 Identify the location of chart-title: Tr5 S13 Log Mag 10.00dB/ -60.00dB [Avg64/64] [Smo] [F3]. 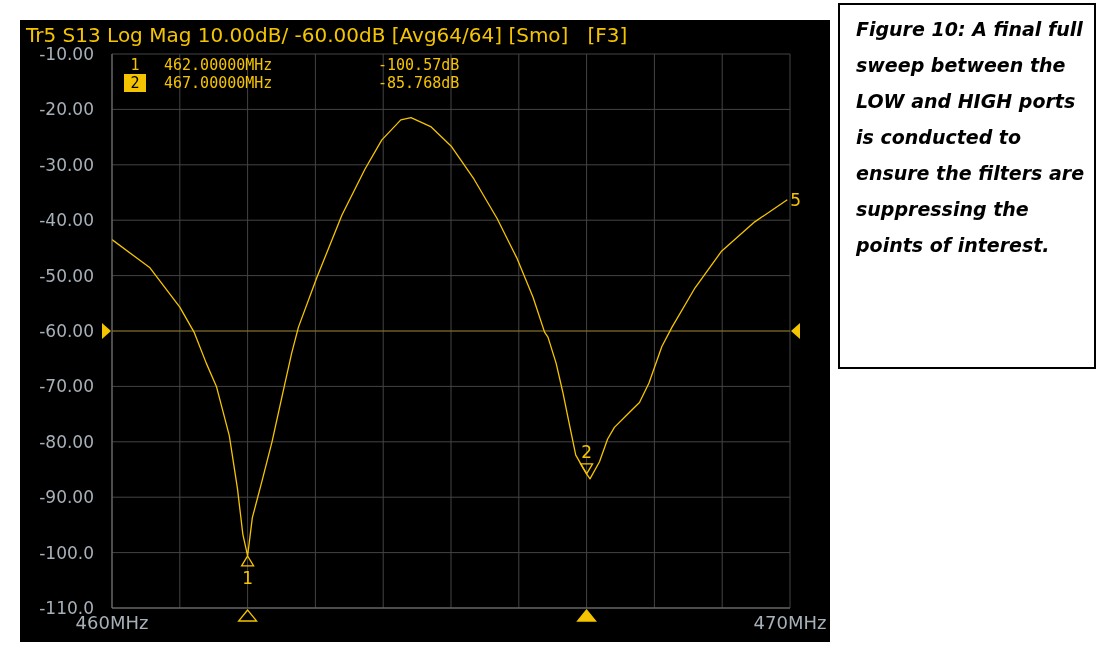
(327, 35).